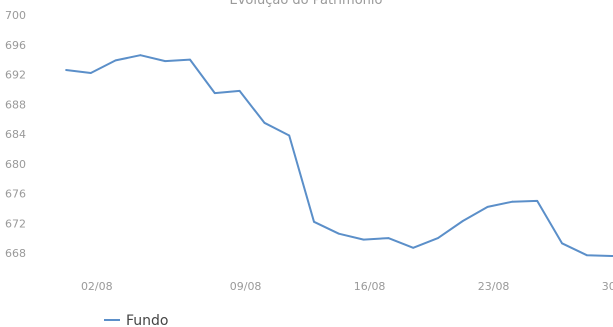  What do you see at coordinates (607, 286) in the screenshot?
I see `x-tick-label: 30/08` at bounding box center [607, 286].